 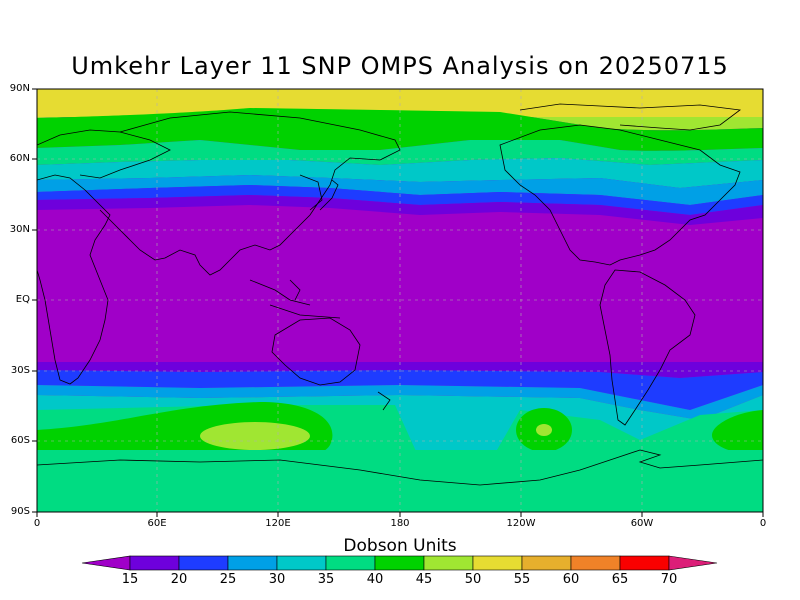 I want to click on colorbar-level-label: 35, so click(x=326, y=579).